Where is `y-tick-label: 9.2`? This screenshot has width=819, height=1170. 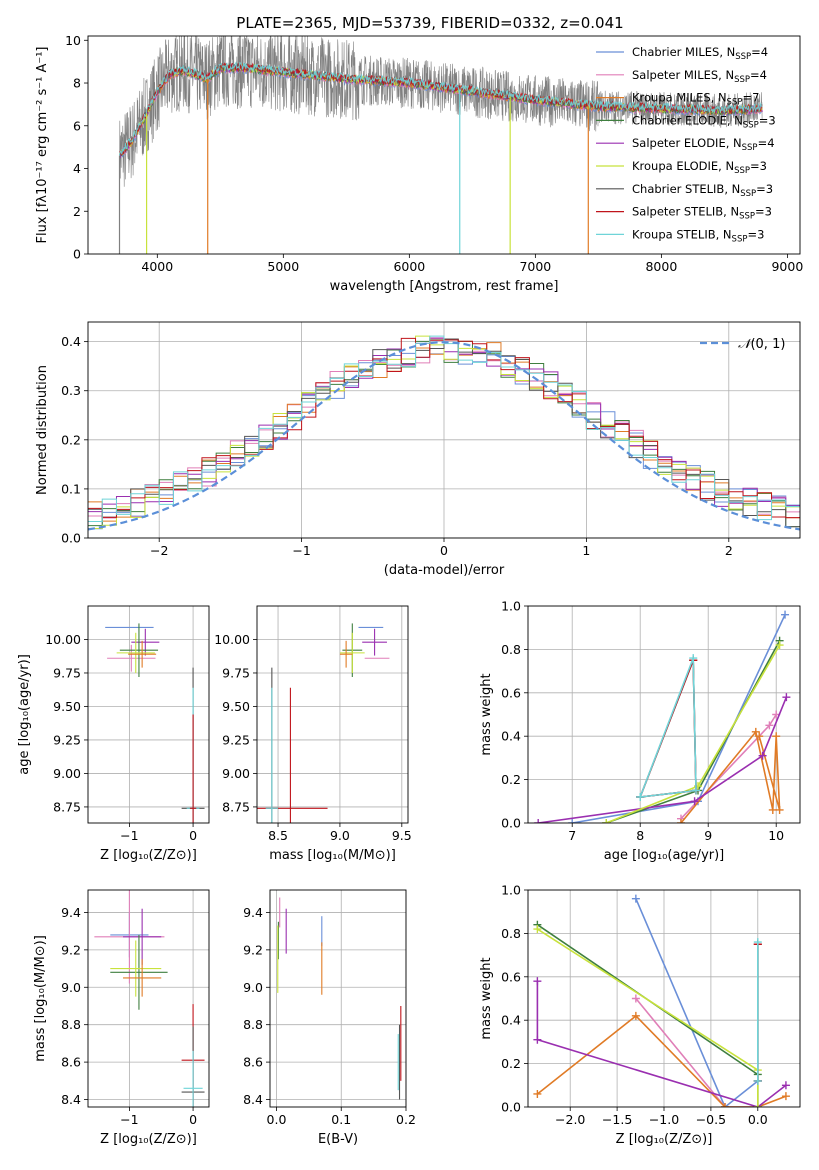 y-tick-label: 9.2 is located at coordinates (253, 949).